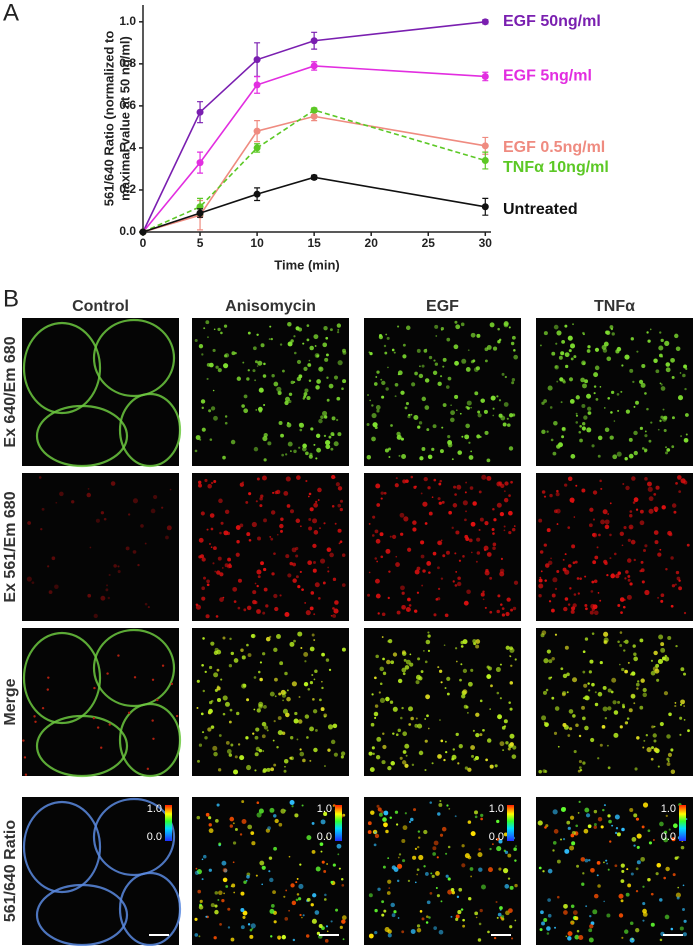 The height and width of the screenshot is (946, 699). Describe the element at coordinates (486, 243) in the screenshot. I see `x-tick-label: 30` at that location.